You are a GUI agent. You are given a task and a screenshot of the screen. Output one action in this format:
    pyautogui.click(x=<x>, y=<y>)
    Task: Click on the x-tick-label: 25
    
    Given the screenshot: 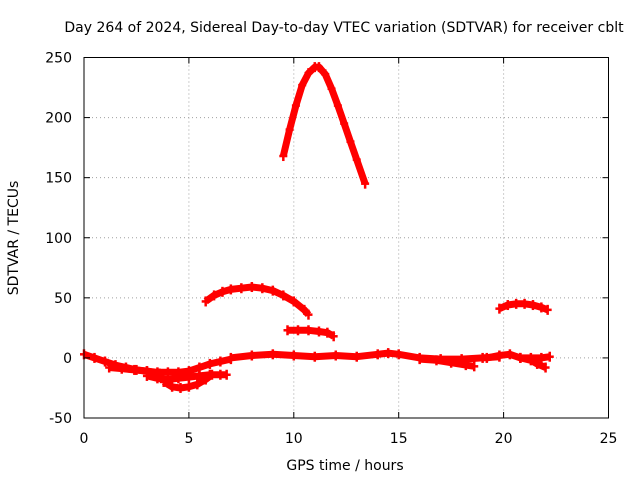 What is the action you would take?
    pyautogui.click(x=609, y=439)
    